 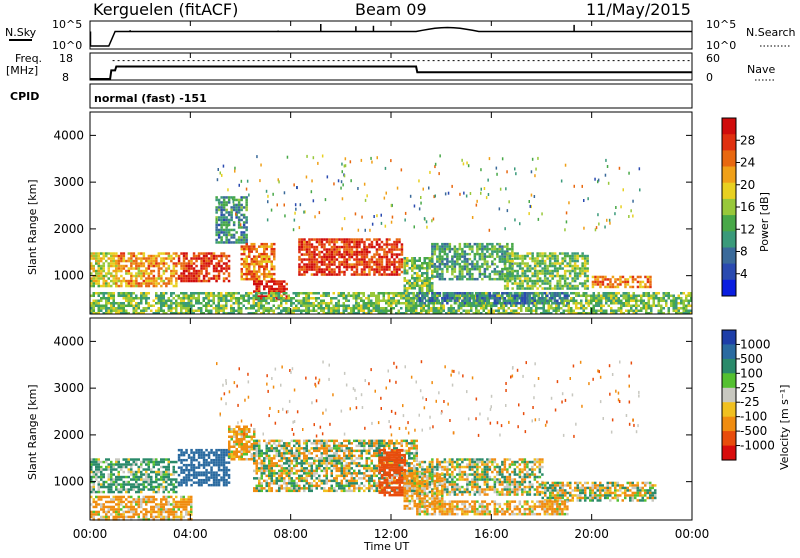 What do you see at coordinates (721, 45) in the screenshot?
I see `nsearch-tick-low: 10^0` at bounding box center [721, 45].